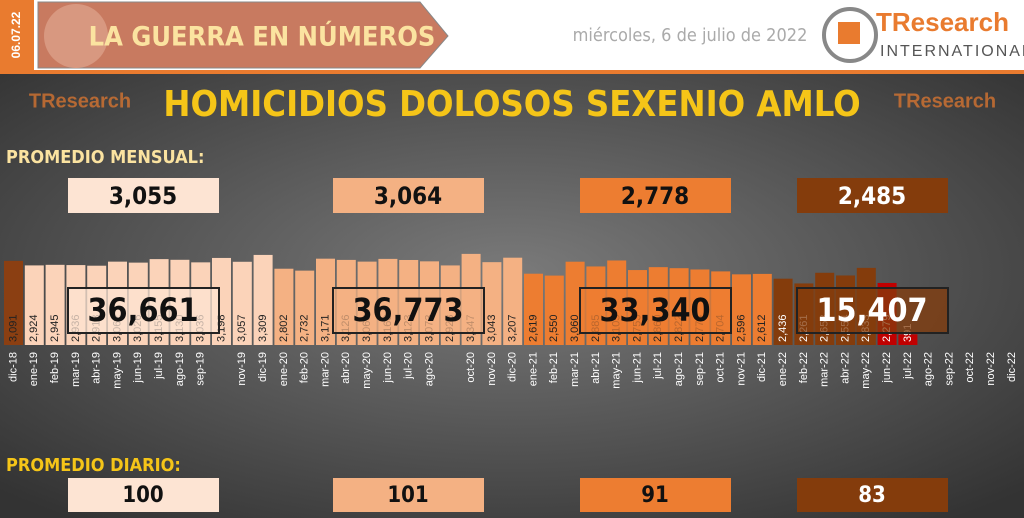 This screenshot has width=1024, height=518. I want to click on x-tick-label: ago-21, so click(679, 369).